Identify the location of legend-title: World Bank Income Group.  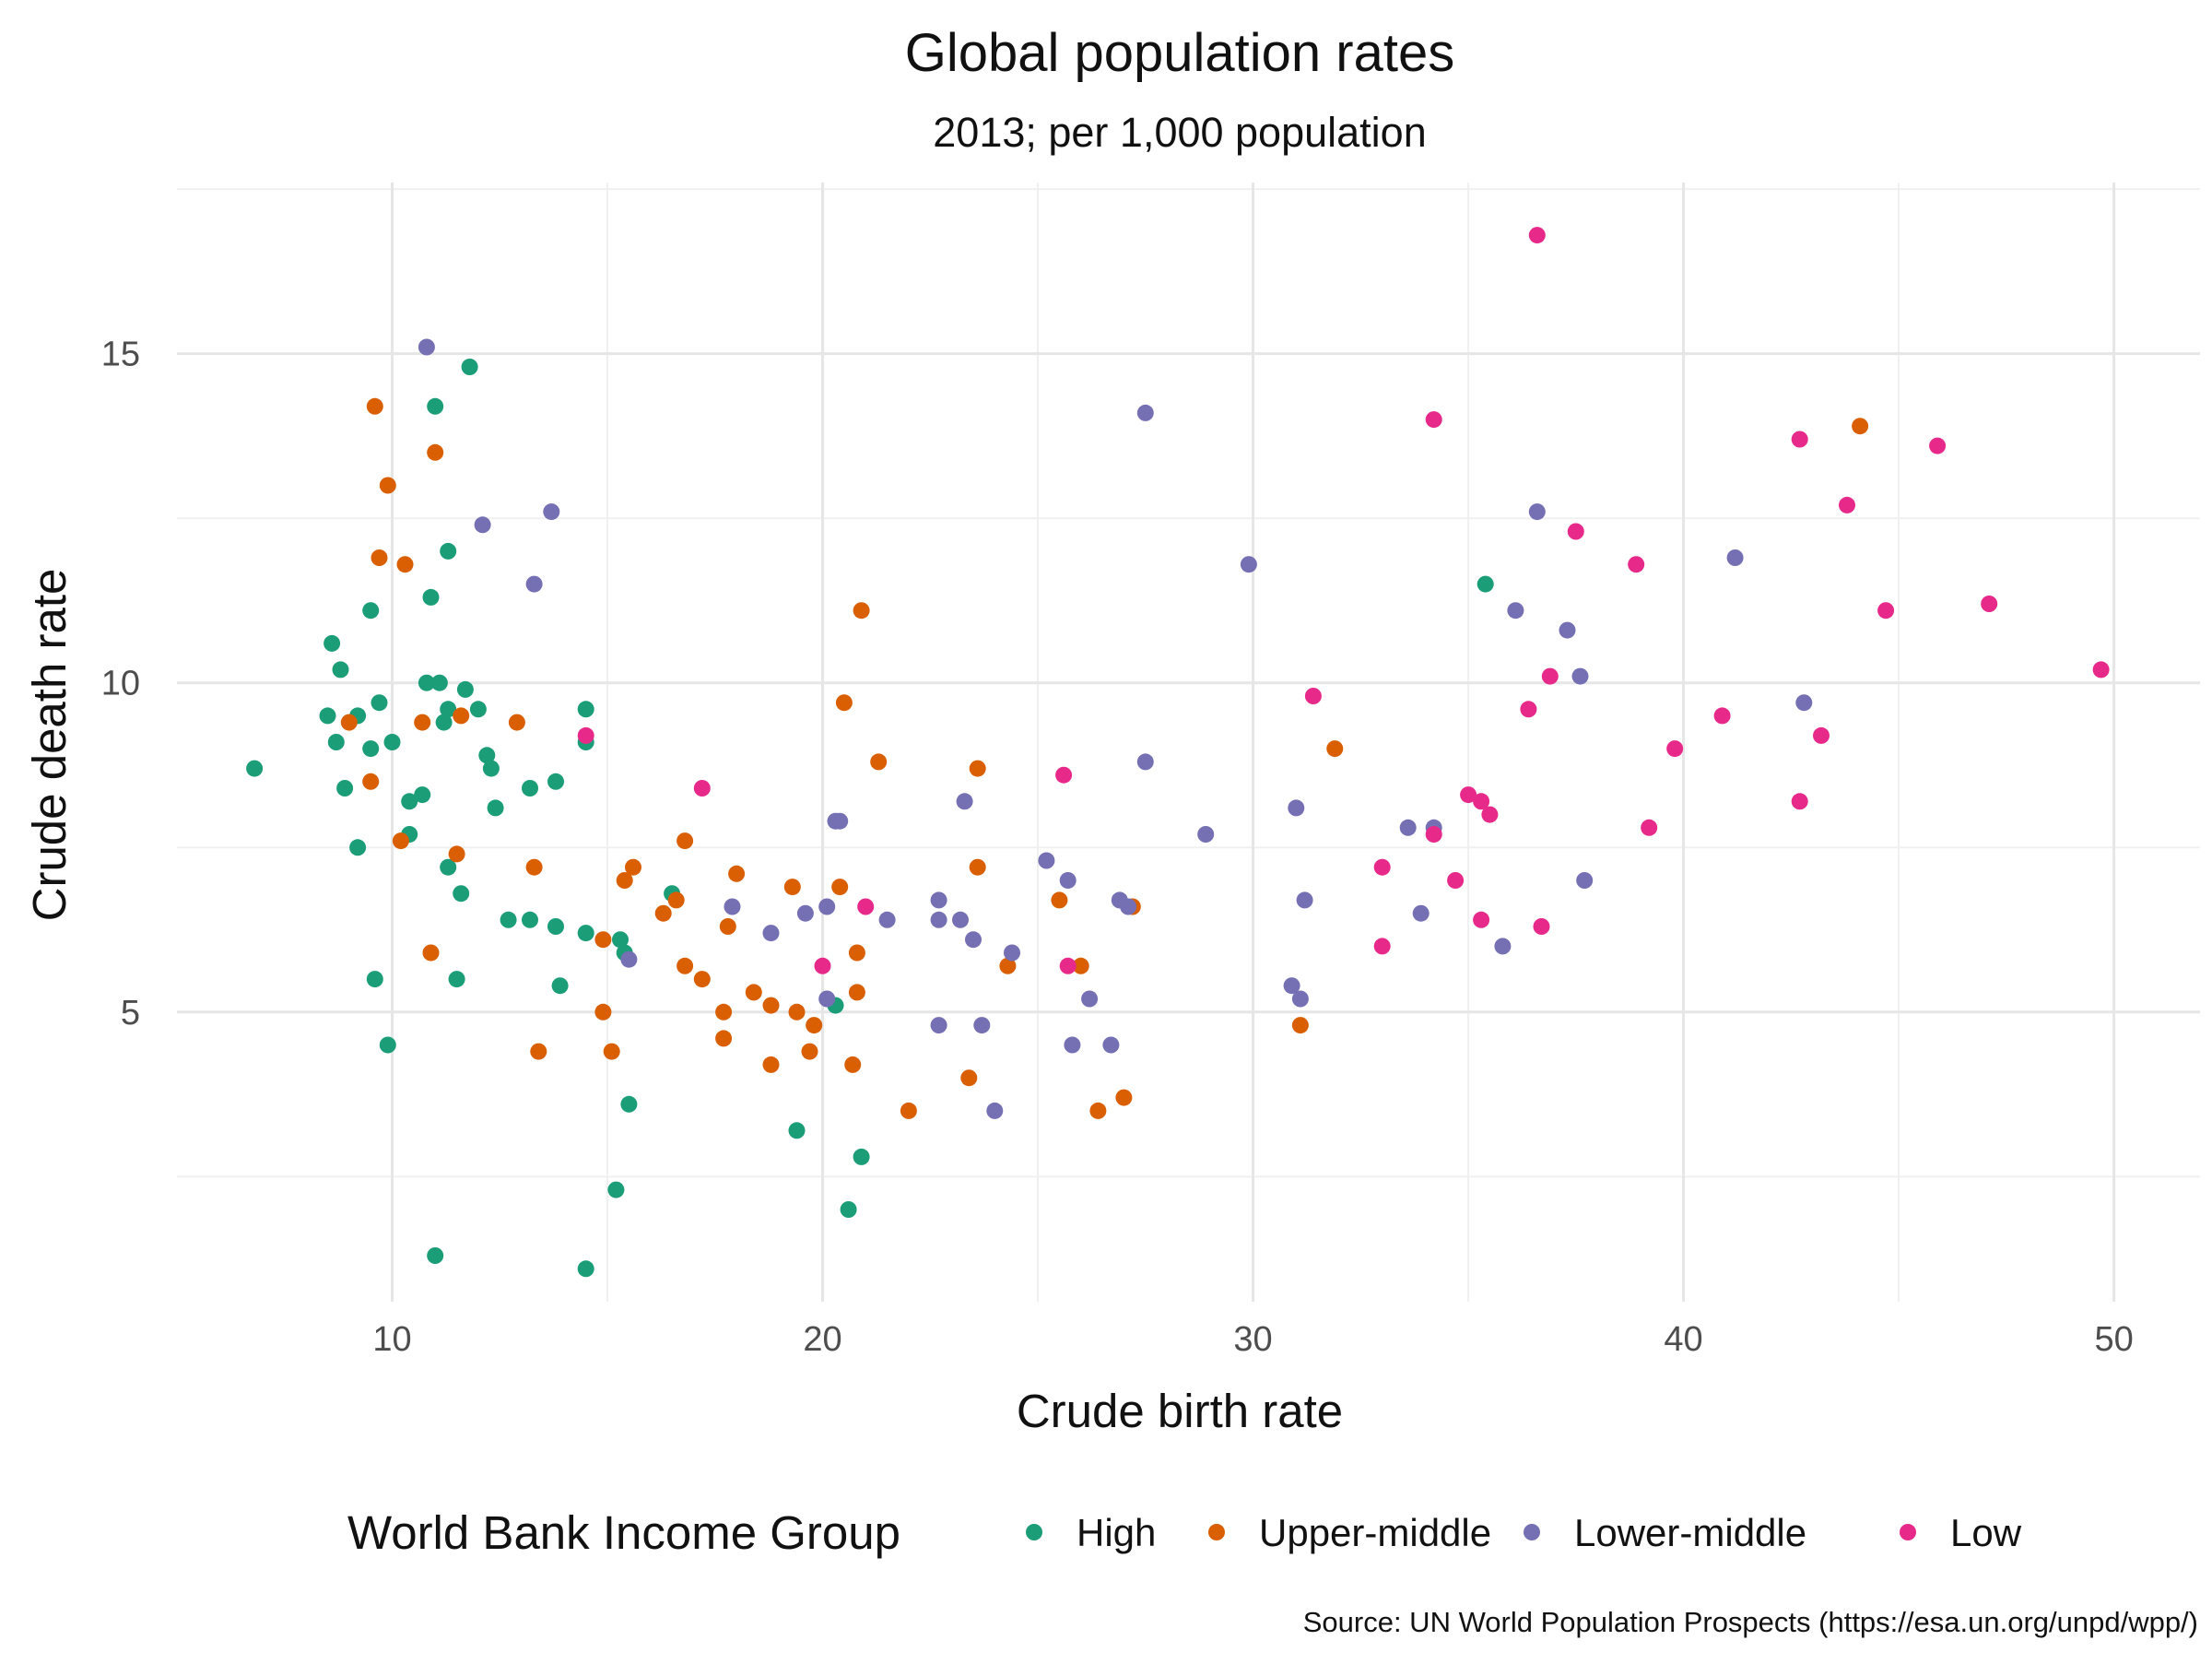
(623, 1532).